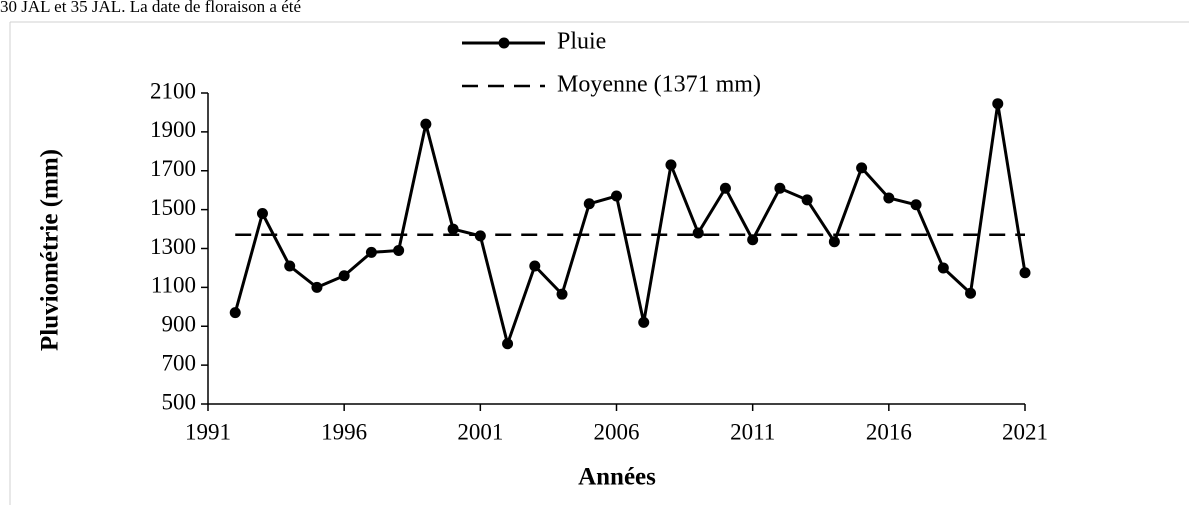  Describe the element at coordinates (889, 431) in the screenshot. I see `x-tick-label: 2016` at that location.